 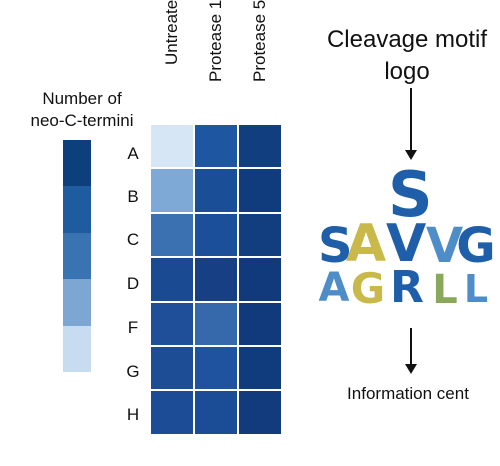 I want to click on row-label-g: G, so click(x=133, y=371).